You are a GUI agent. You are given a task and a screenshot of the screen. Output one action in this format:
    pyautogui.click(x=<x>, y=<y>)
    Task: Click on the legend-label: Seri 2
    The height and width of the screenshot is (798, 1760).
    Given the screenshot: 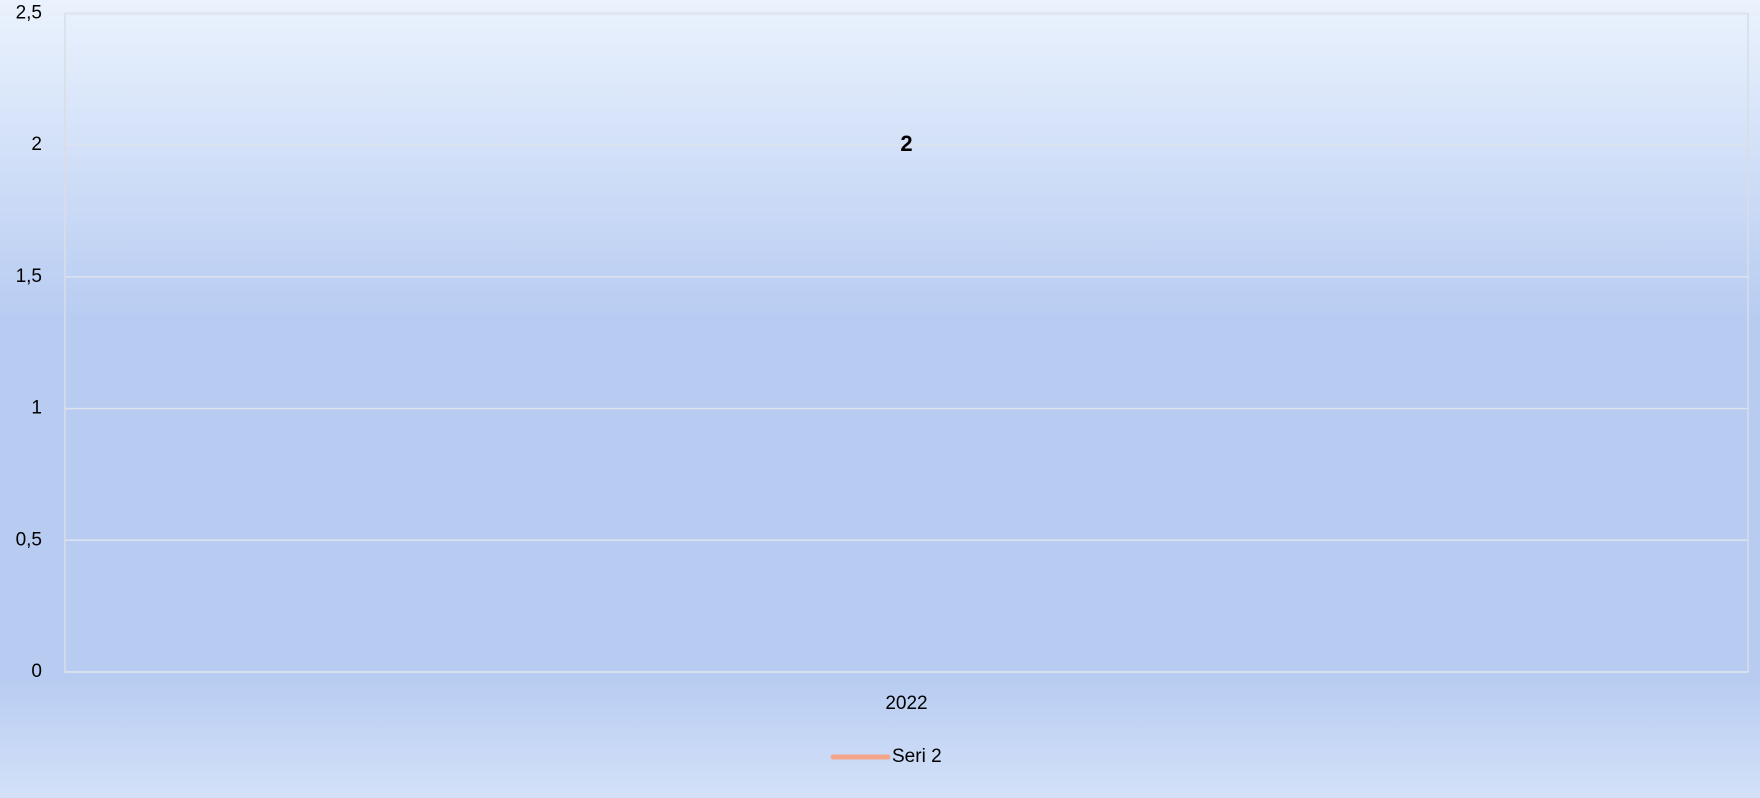 What is the action you would take?
    pyautogui.click(x=917, y=756)
    